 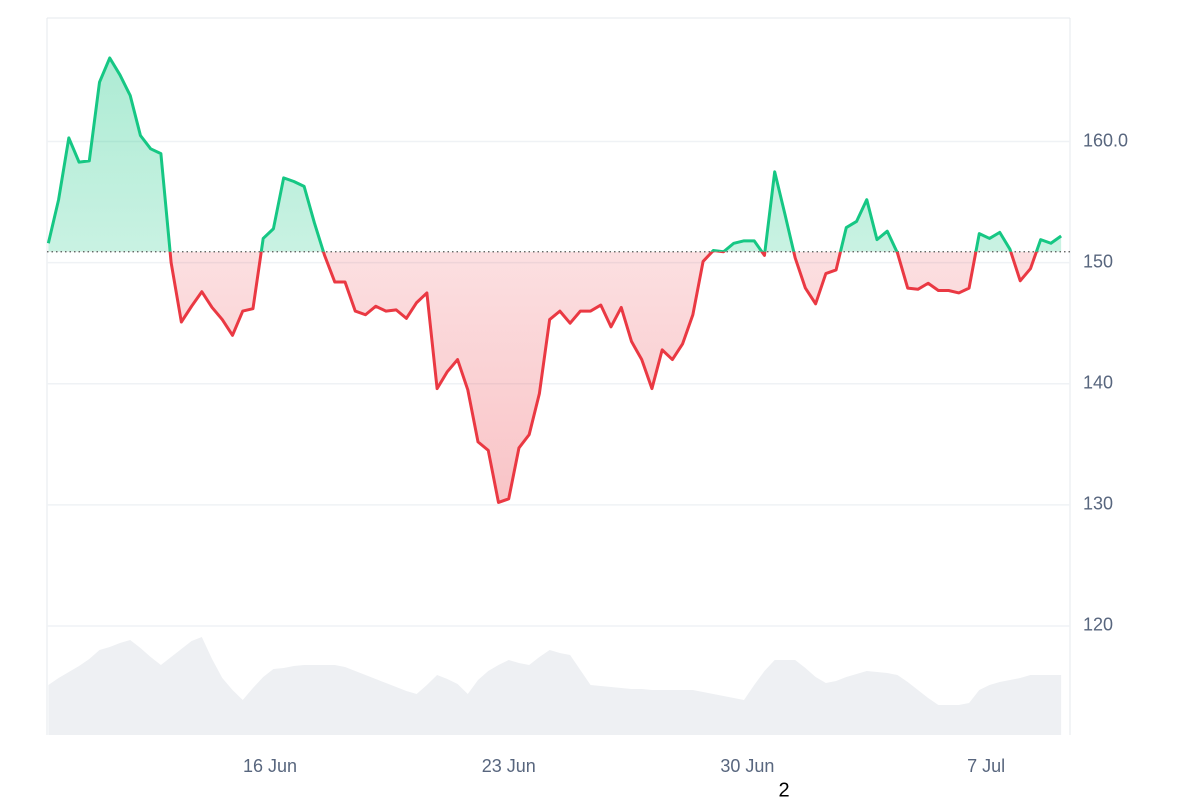 What do you see at coordinates (1098, 383) in the screenshot?
I see `y-tick-label: 140` at bounding box center [1098, 383].